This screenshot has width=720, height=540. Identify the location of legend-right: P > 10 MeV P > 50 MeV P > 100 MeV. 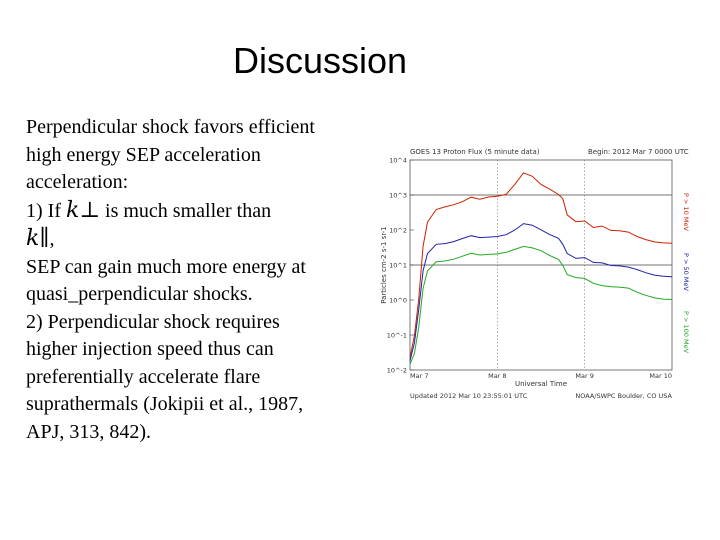
(686, 273).